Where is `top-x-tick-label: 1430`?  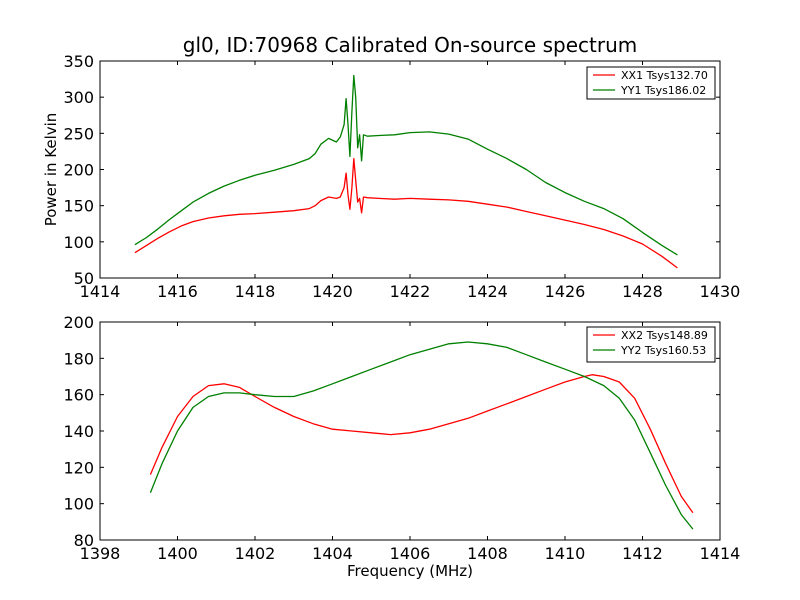 top-x-tick-label: 1430 is located at coordinates (720, 291).